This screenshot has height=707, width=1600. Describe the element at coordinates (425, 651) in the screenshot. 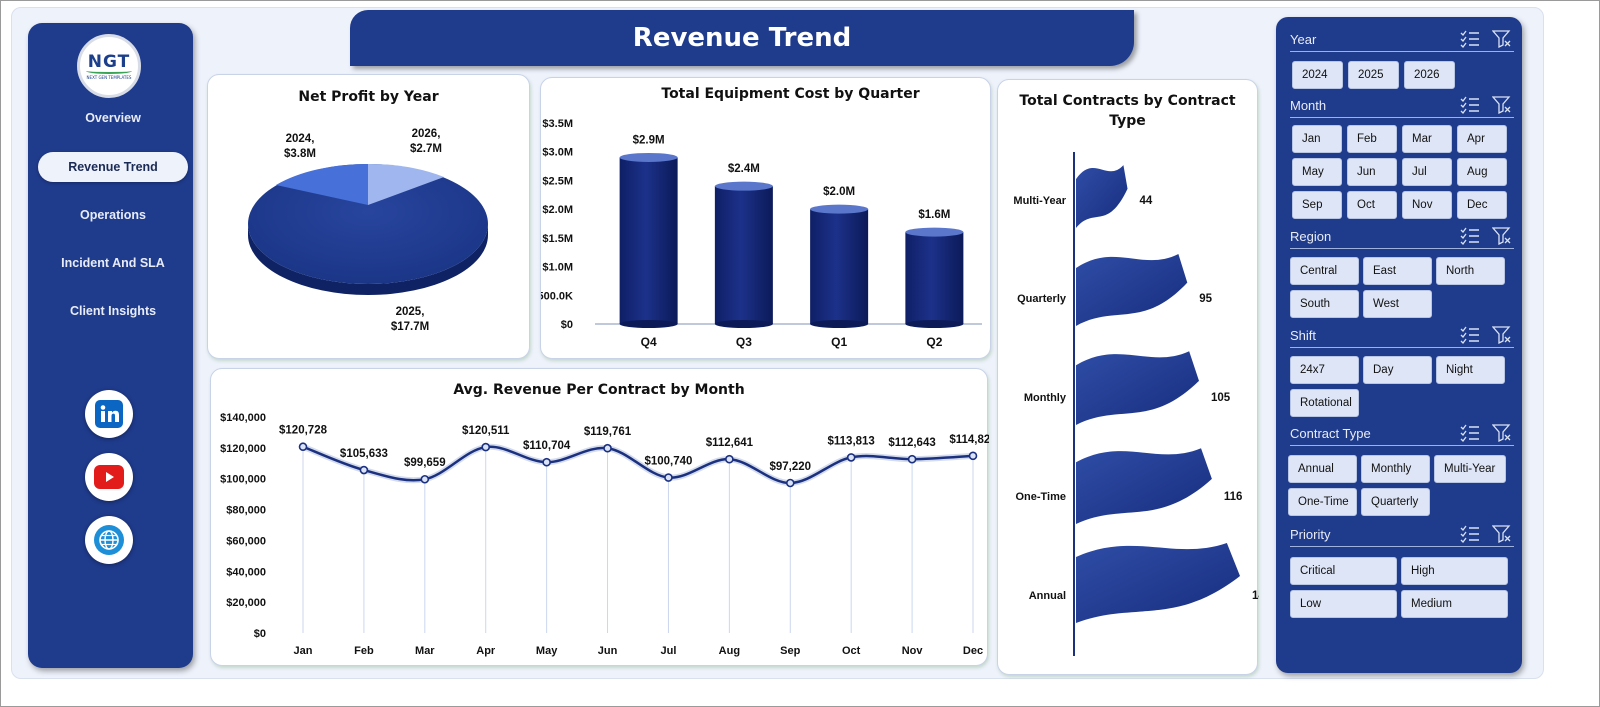

I see `line-month-label: Mar` at that location.